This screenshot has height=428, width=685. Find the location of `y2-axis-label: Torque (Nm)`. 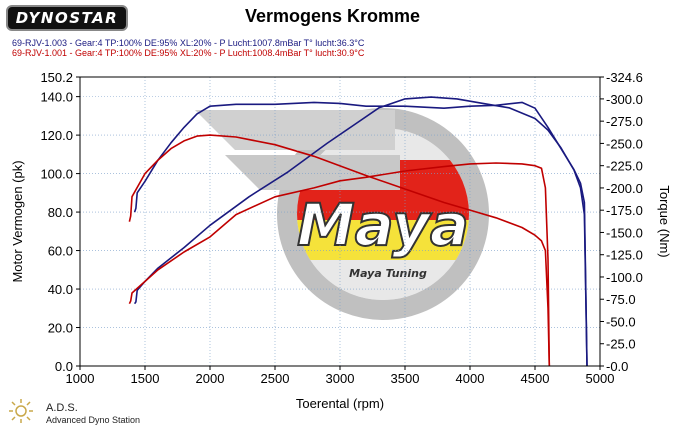

y2-axis-label: Torque (Nm) is located at coordinates (664, 221).